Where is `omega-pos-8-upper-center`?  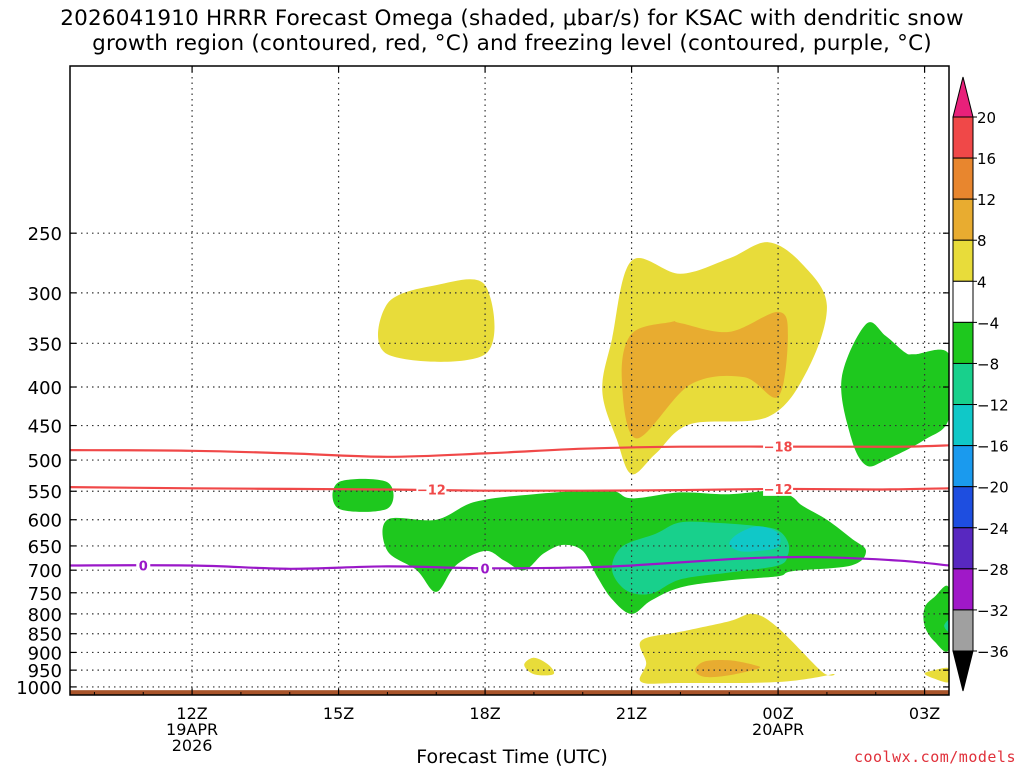
omega-pos-8-upper-center is located at coordinates (704, 375).